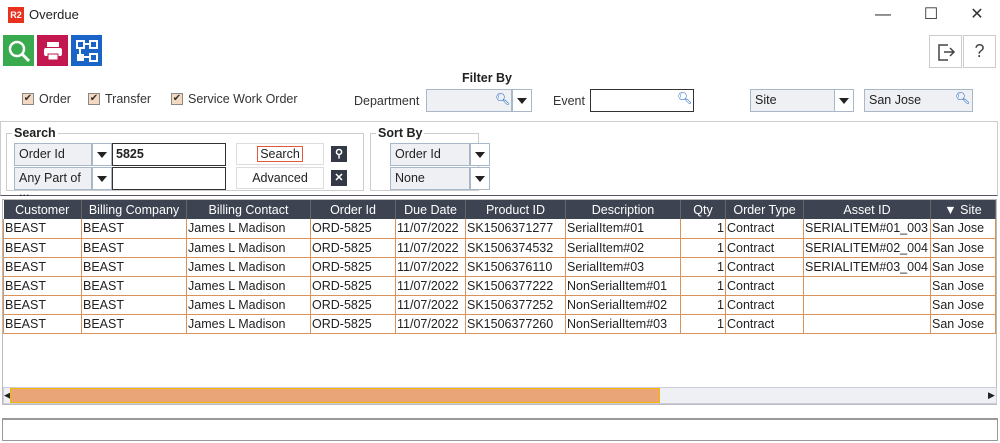 The height and width of the screenshot is (443, 1000). Describe the element at coordinates (86, 50) in the screenshot. I see `hierarchy-button` at that location.